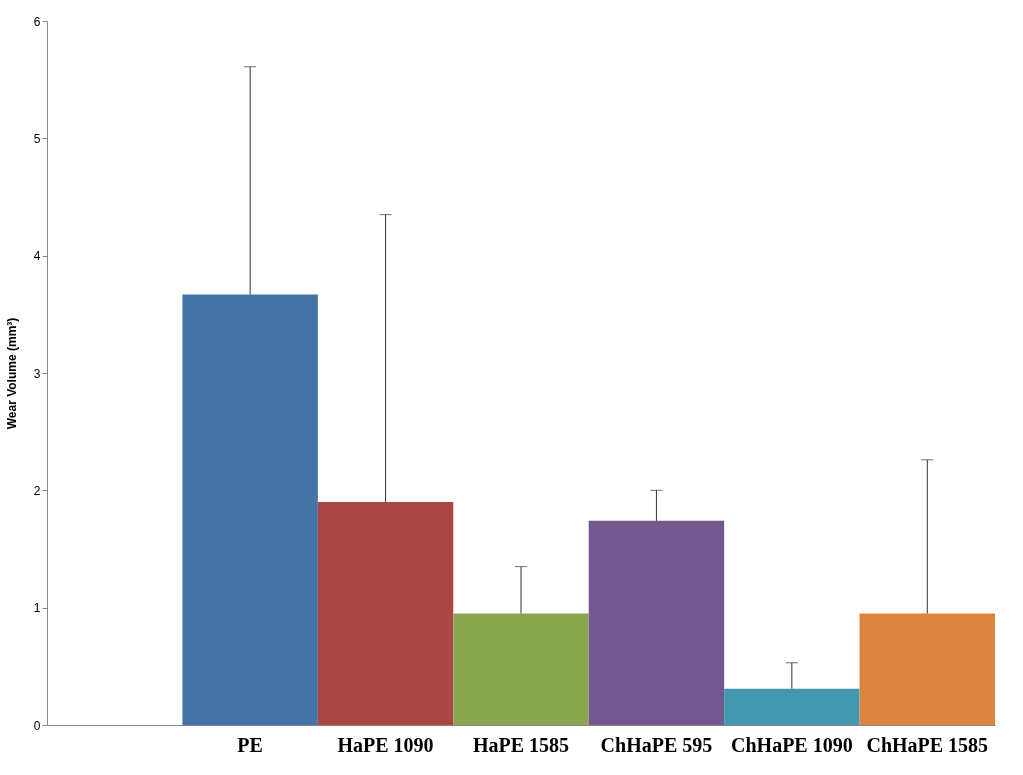 The width and height of the screenshot is (1023, 775). Describe the element at coordinates (792, 744) in the screenshot. I see `x-tick-label: ChHaPE 1090` at that location.